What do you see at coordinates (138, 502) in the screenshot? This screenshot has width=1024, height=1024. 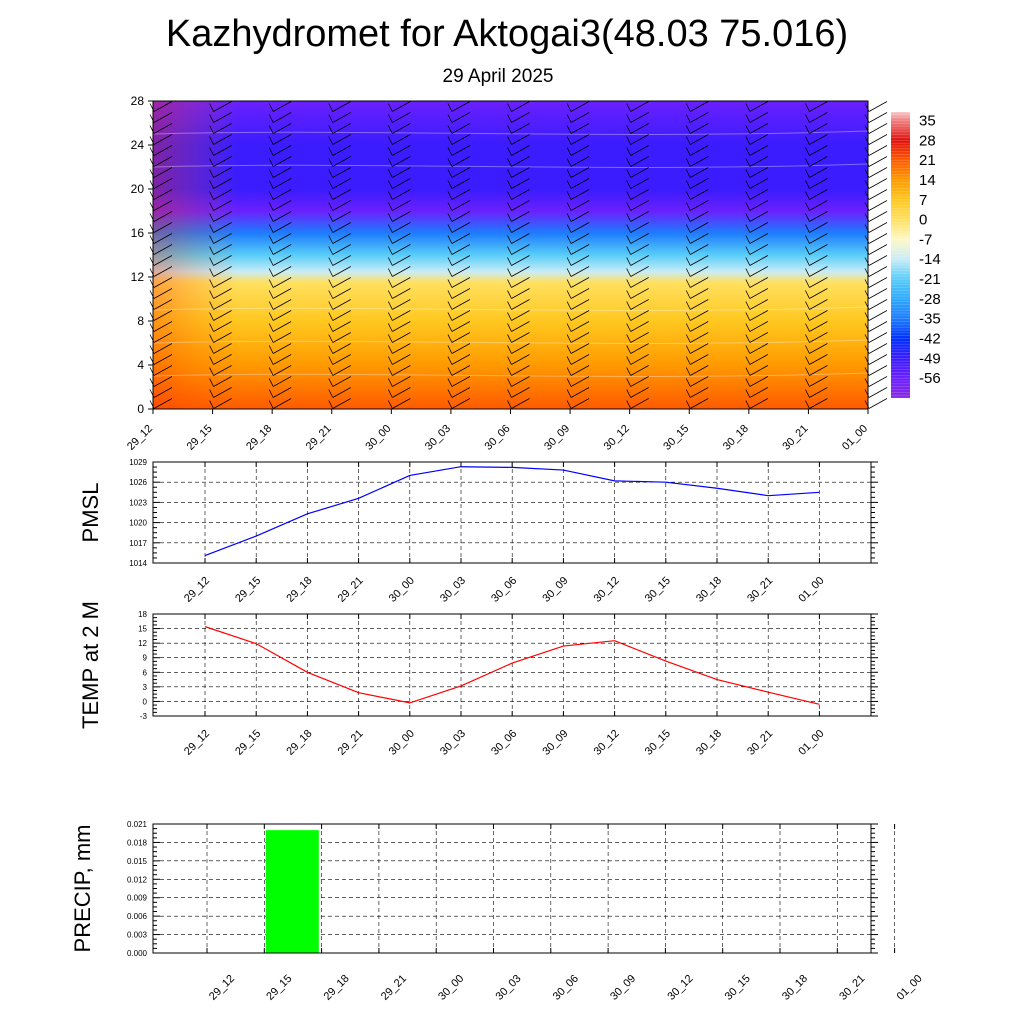 I see `y-tick-label: 1023` at bounding box center [138, 502].